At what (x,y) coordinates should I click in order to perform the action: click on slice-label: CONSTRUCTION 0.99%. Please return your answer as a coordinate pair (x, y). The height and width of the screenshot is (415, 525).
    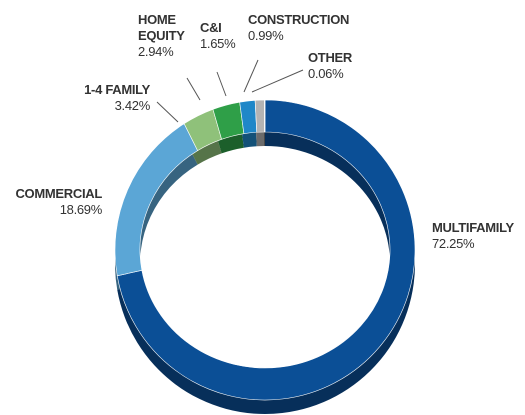
    Looking at the image, I should click on (298, 28).